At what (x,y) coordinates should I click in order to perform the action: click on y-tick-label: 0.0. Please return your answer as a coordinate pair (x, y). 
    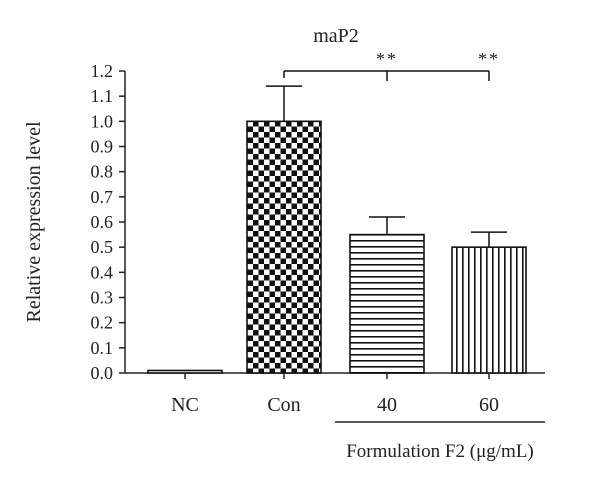
    Looking at the image, I should click on (102, 373).